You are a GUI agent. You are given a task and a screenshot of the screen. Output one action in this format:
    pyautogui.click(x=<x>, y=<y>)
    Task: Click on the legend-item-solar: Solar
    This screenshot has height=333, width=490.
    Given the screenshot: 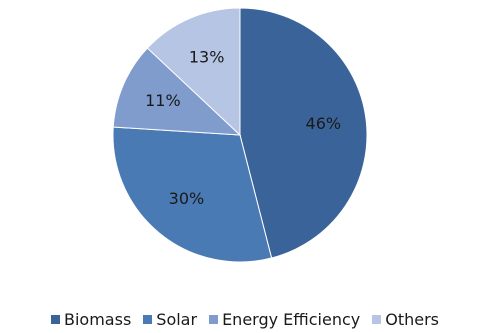 What is the action you would take?
    pyautogui.click(x=170, y=319)
    